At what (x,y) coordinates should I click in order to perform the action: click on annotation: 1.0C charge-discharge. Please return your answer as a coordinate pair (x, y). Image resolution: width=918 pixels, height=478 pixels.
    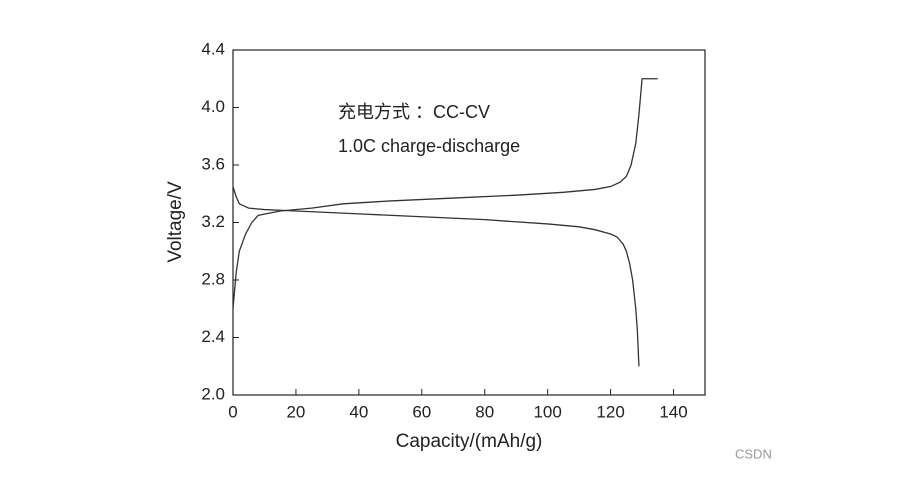
    Looking at the image, I should click on (429, 146).